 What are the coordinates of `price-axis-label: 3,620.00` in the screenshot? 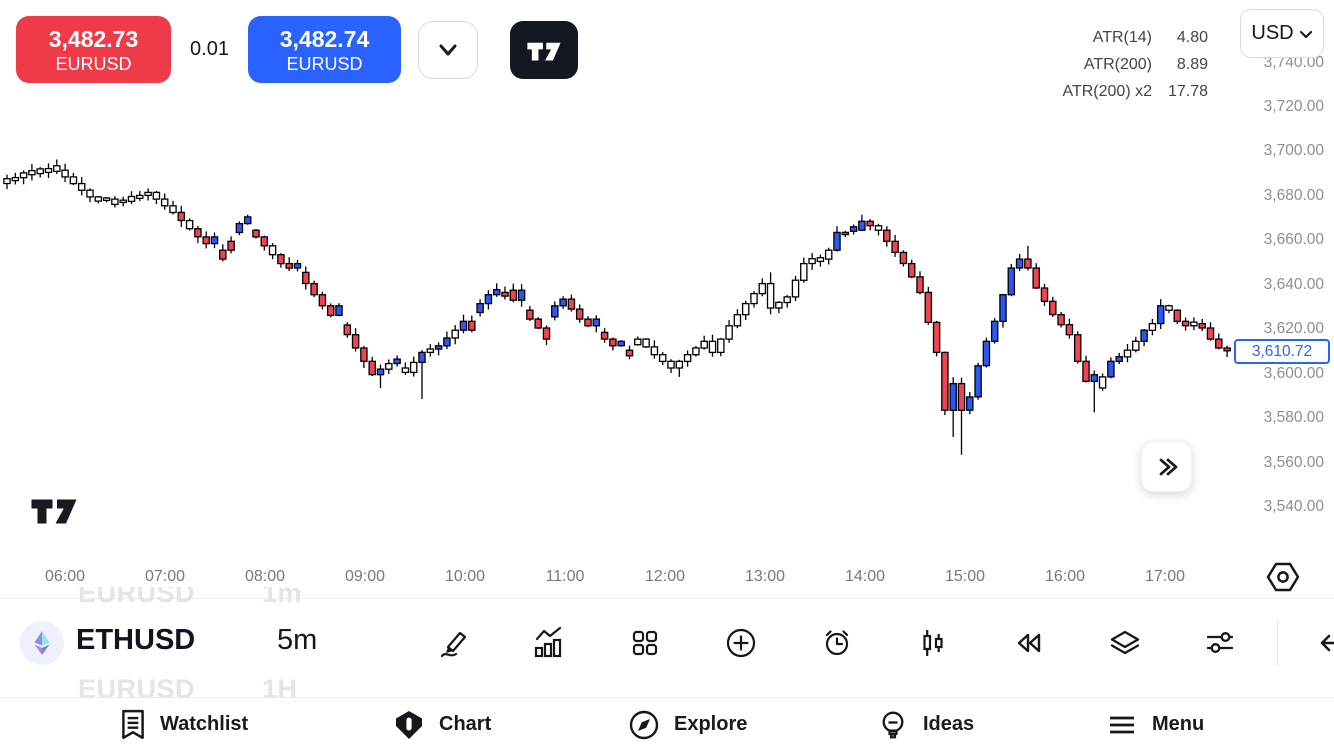 It's located at (1293, 328).